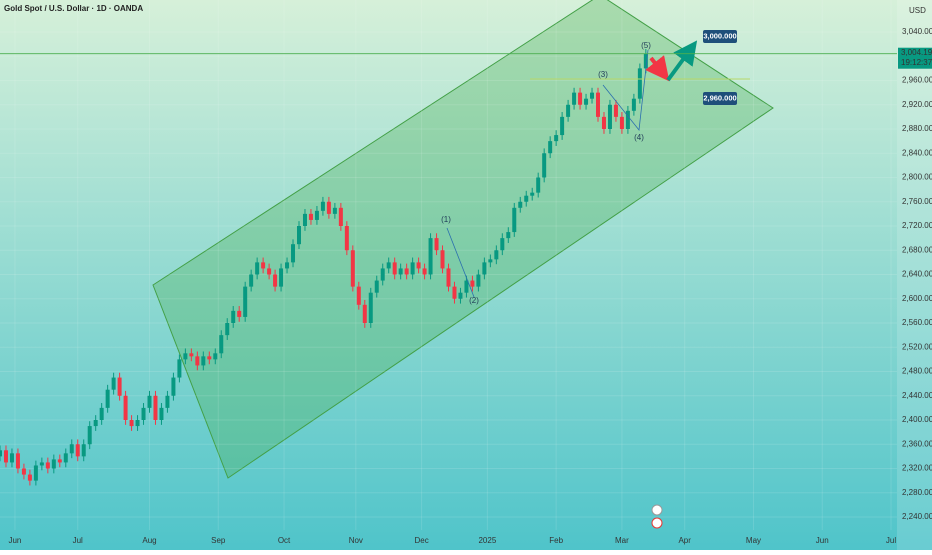 This screenshot has width=932, height=555. Describe the element at coordinates (916, 52) in the screenshot. I see `last-price-label: 3,004.195` at that location.